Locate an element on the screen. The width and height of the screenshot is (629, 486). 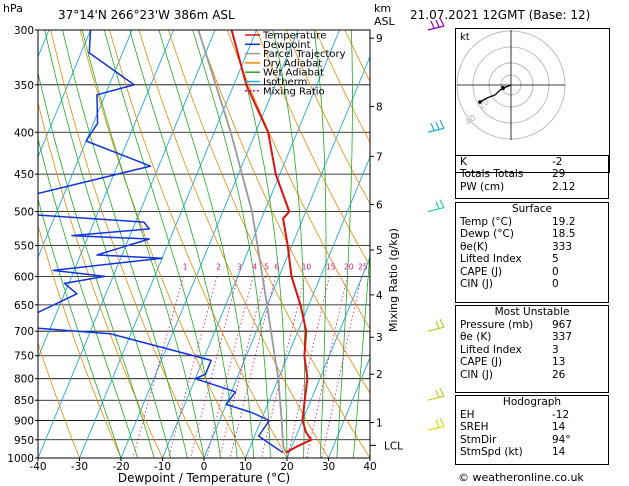
asl-label: ASL is located at coordinates (384, 21).